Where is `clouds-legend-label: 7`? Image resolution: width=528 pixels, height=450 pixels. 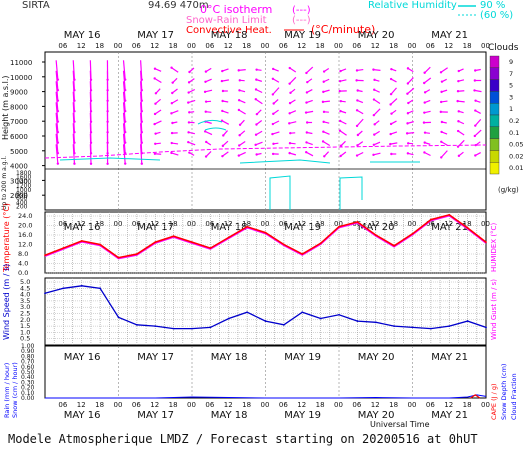 clouds-legend-label: 7 is located at coordinates (511, 74).